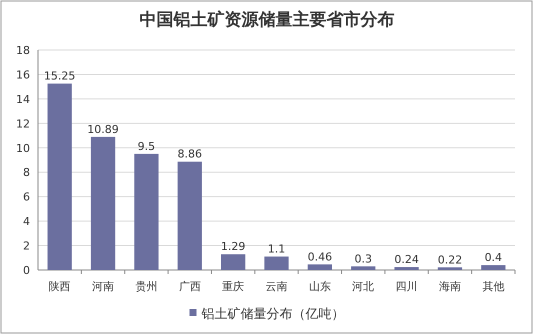 The image size is (534, 335). I want to click on x-tick-label: 四川, so click(407, 286).